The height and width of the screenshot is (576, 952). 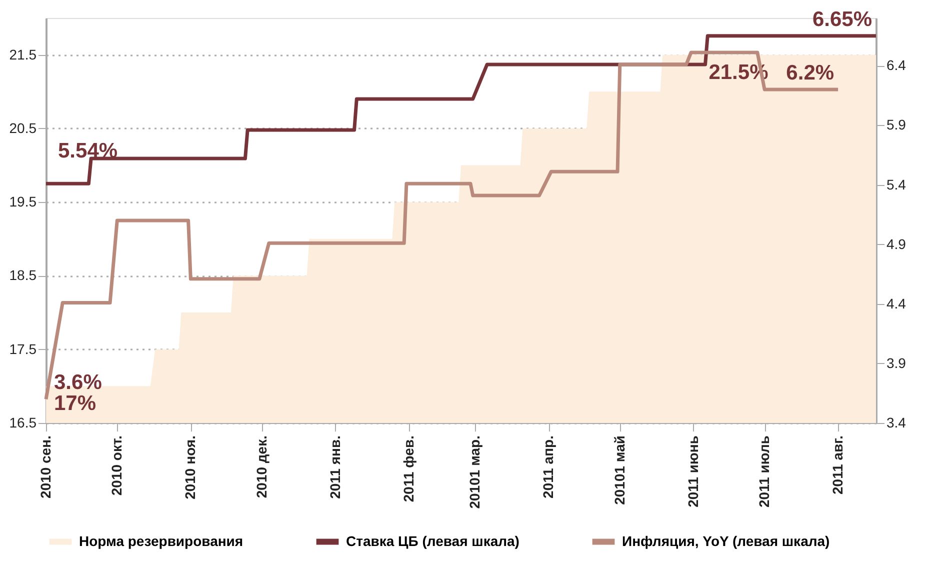 I want to click on x-tick-label: 2011 июнь, so click(x=692, y=471).